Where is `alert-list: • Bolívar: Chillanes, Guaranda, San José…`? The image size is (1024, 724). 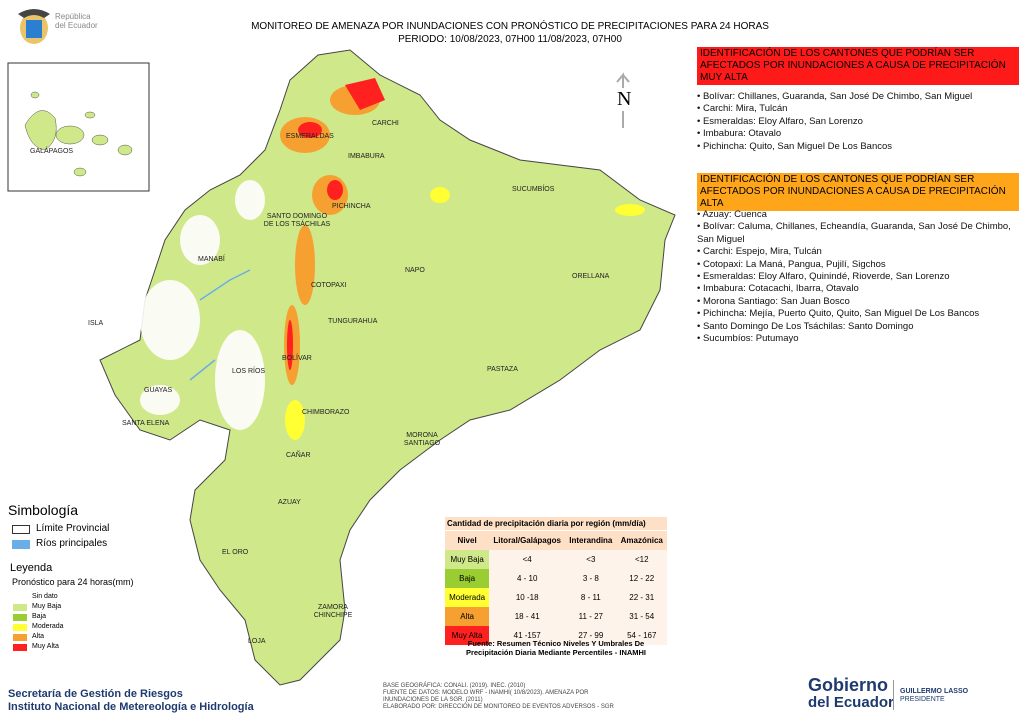 alert-list: • Bolívar: Chillanes, Guaranda, San José… is located at coordinates (859, 122).